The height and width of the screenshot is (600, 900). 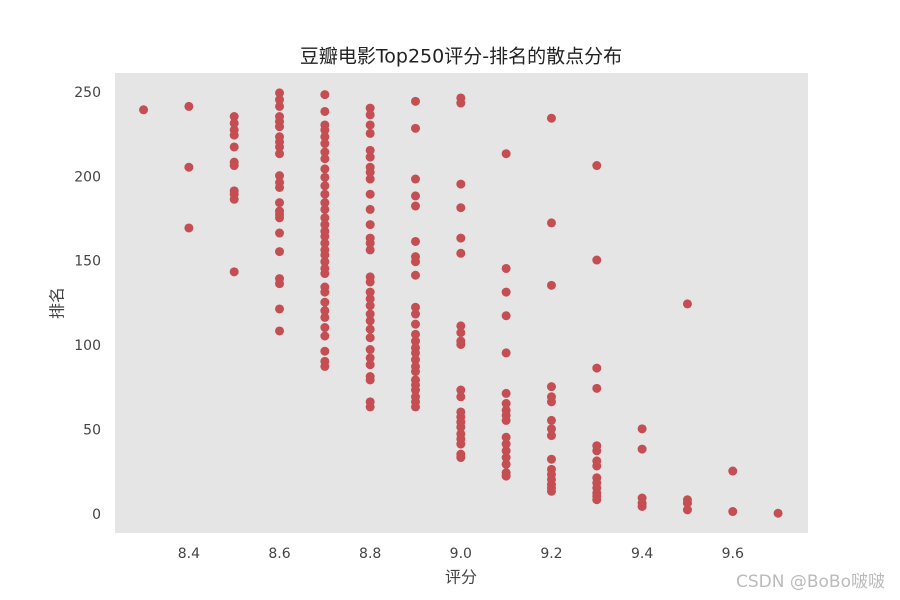 What do you see at coordinates (92, 431) in the screenshot?
I see `y-tick-label: 50` at bounding box center [92, 431].